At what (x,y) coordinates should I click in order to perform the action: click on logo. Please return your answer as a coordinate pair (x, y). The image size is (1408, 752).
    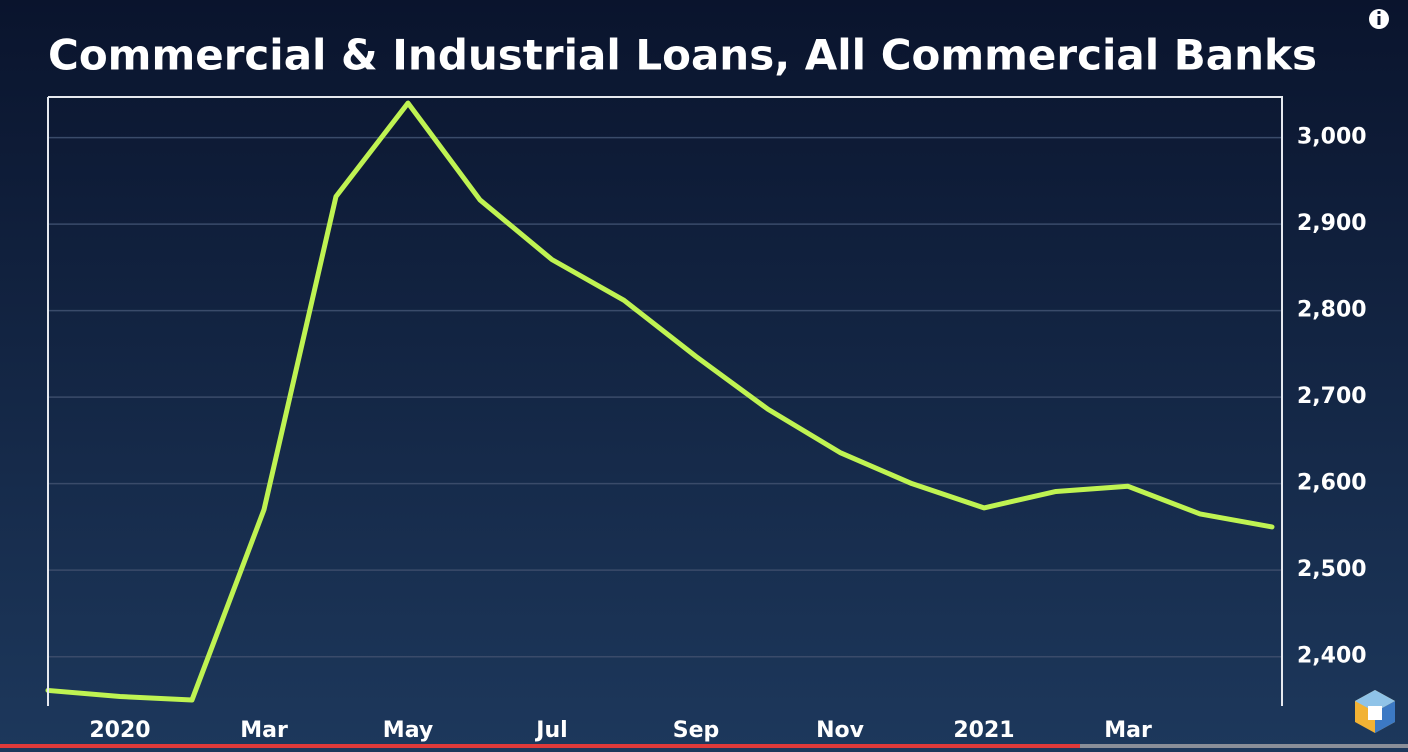
    Looking at the image, I should click on (1375, 711).